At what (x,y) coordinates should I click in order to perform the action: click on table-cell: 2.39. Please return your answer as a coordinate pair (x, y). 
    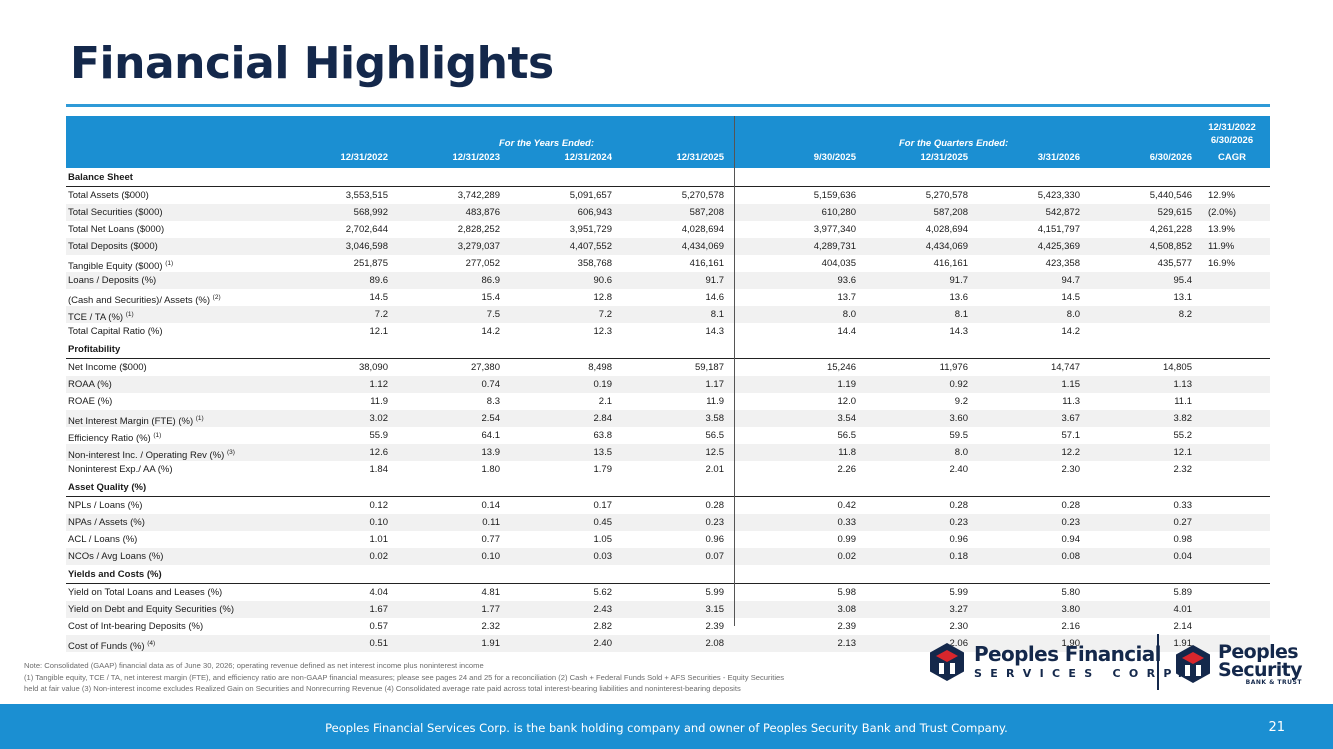
    Looking at the image, I should click on (715, 626).